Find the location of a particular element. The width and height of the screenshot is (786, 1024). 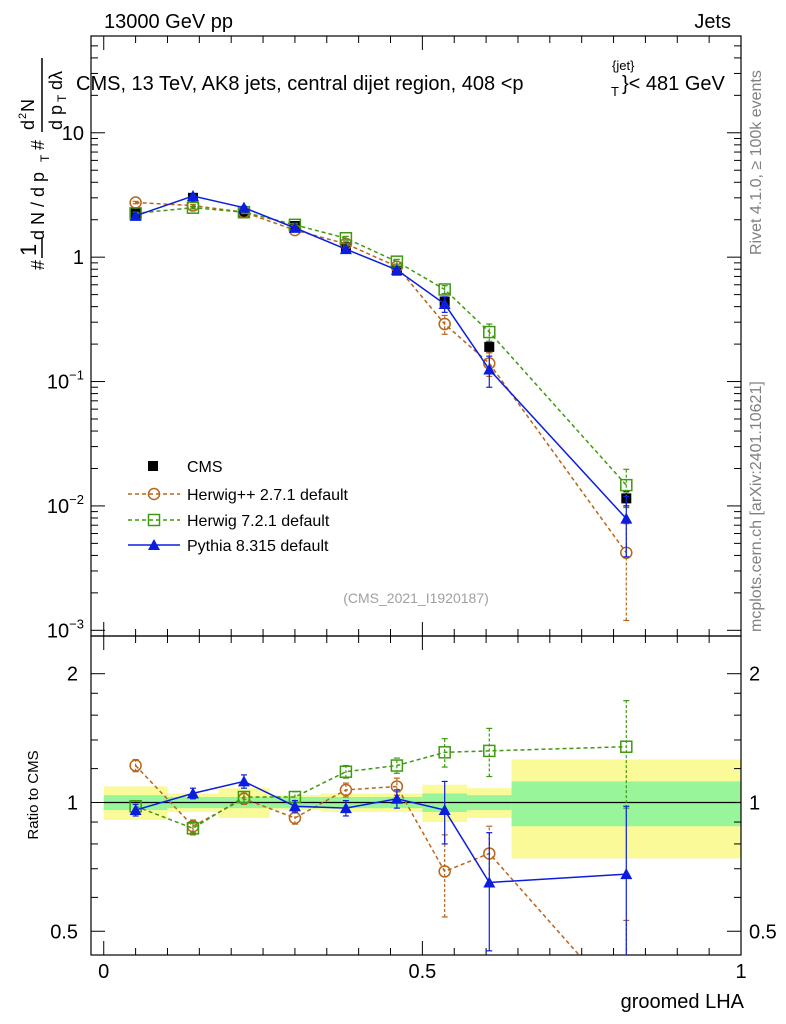

svg-text: 1 is located at coordinates (28, 250).